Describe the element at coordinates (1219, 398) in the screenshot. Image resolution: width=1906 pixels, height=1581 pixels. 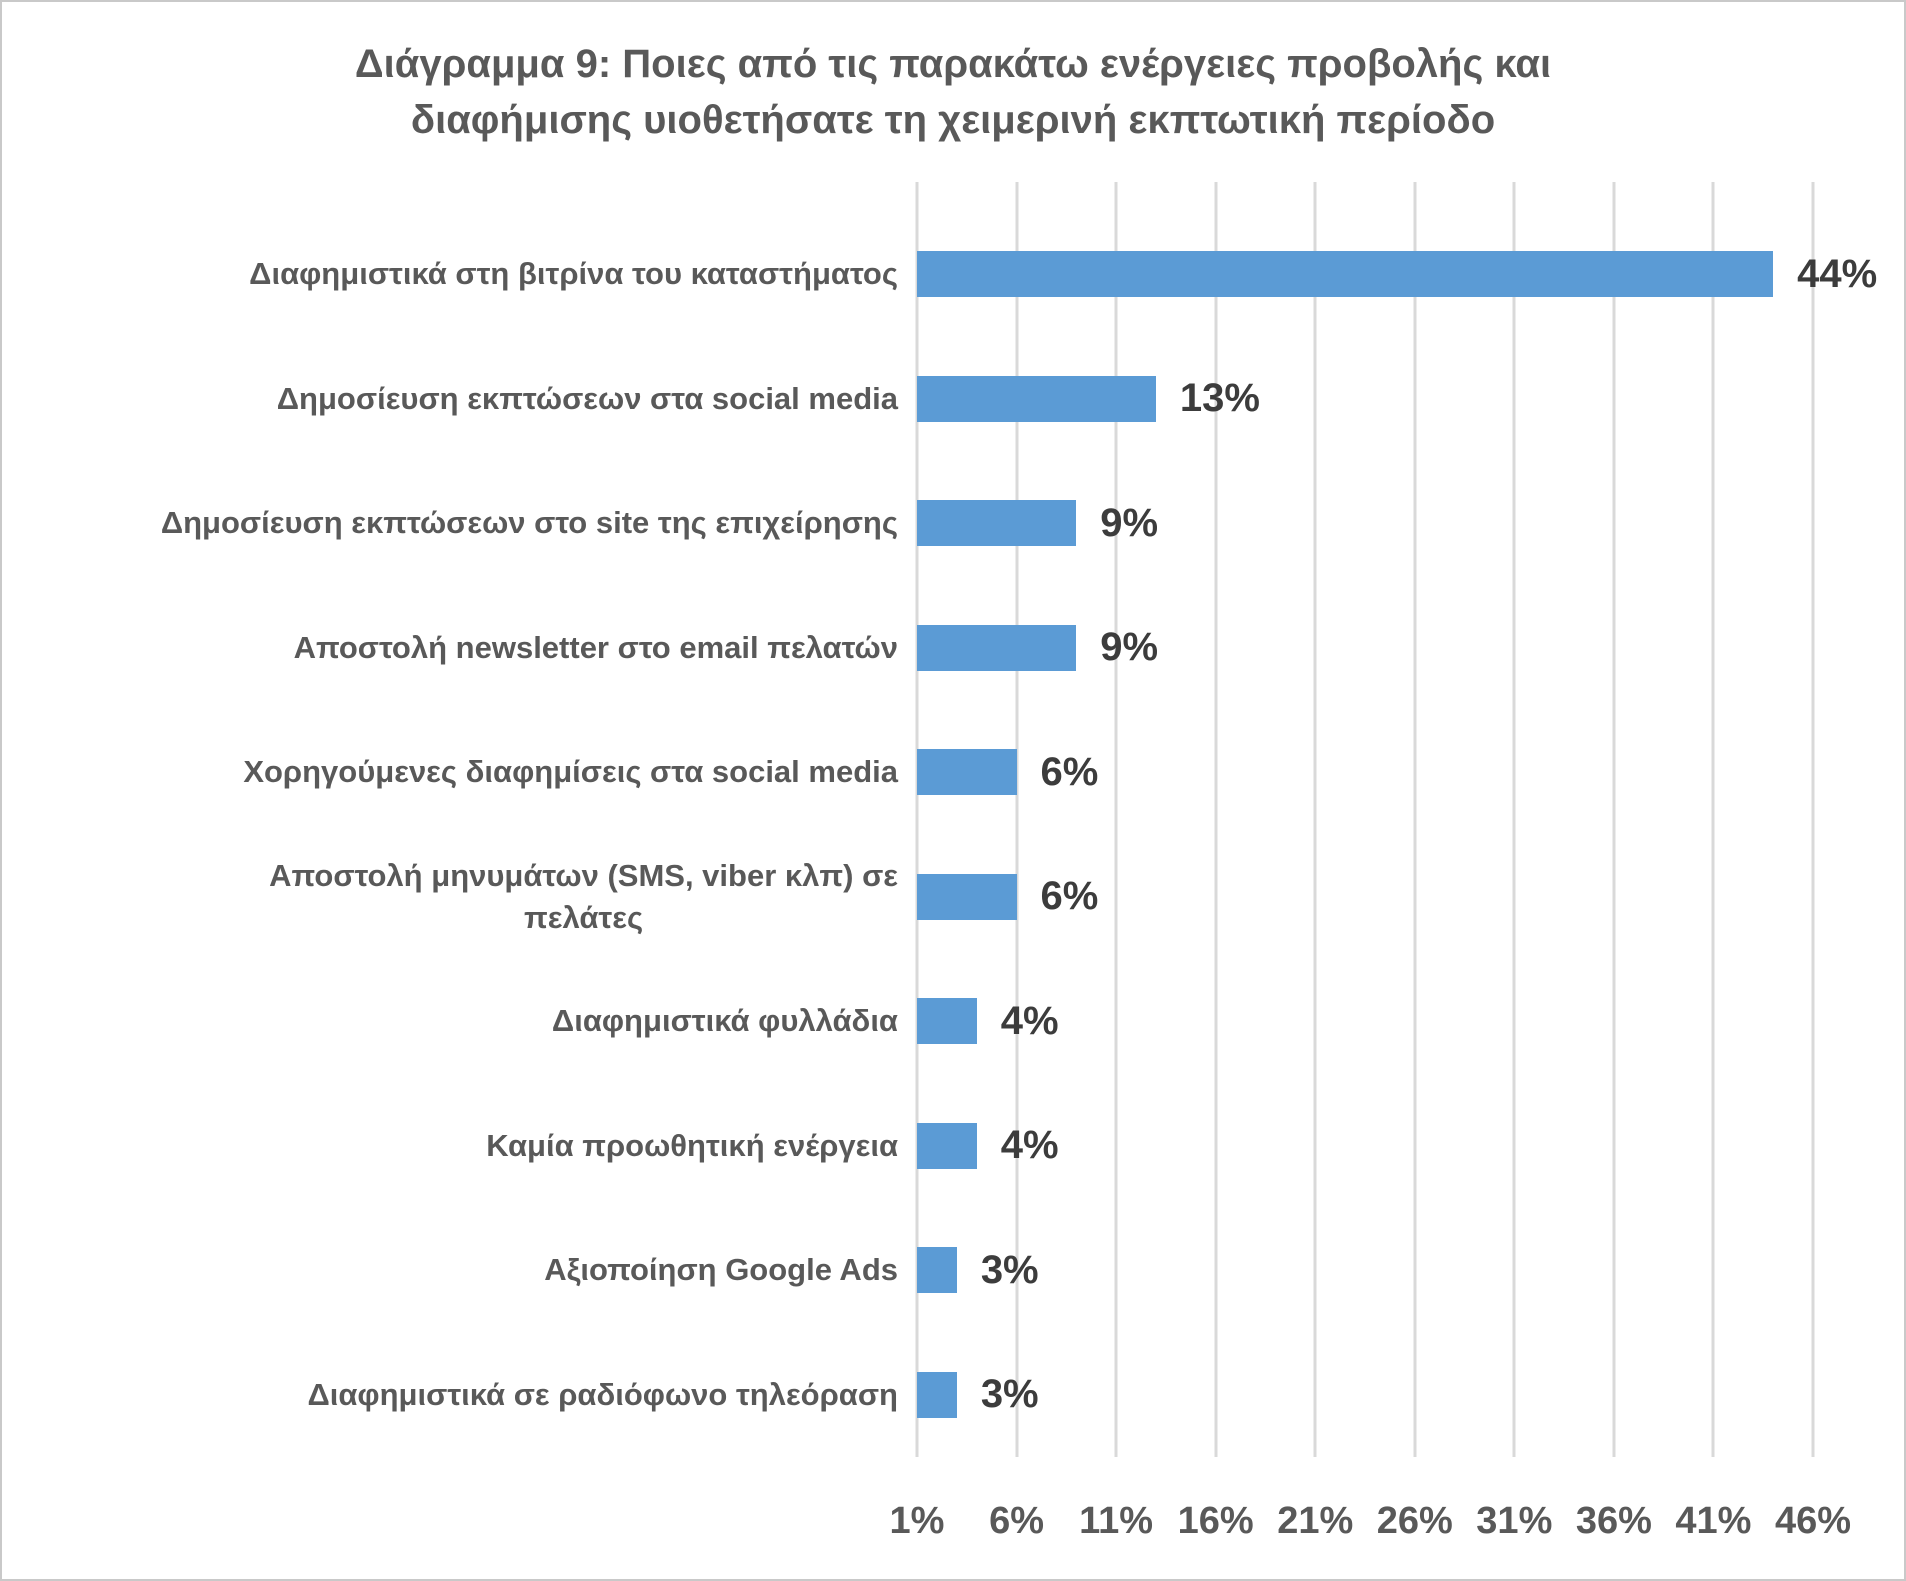
I see `bar-value-label: 13%` at that location.